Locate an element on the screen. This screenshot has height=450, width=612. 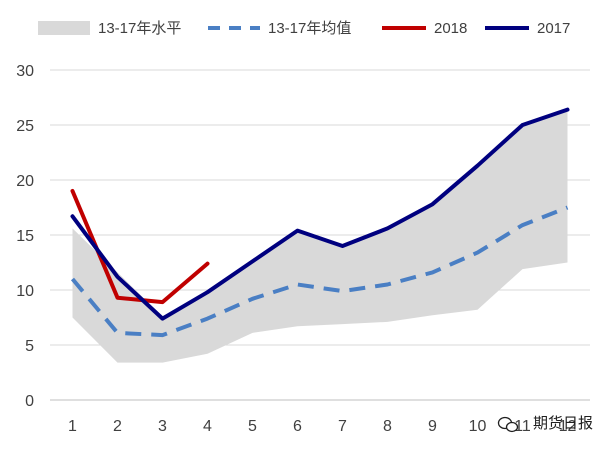
wechat-icon is located at coordinates (508, 424).